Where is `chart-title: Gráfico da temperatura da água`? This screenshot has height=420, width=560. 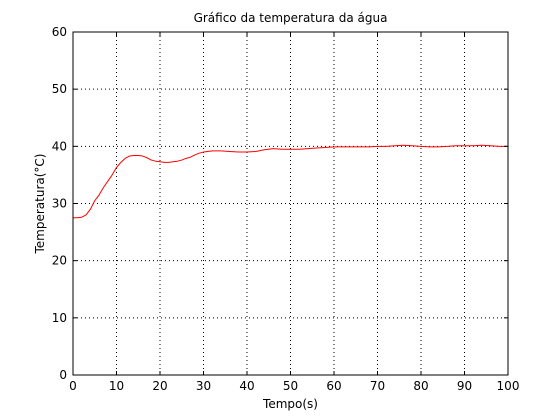
chart-title: Gráfico da temperatura da água is located at coordinates (291, 18).